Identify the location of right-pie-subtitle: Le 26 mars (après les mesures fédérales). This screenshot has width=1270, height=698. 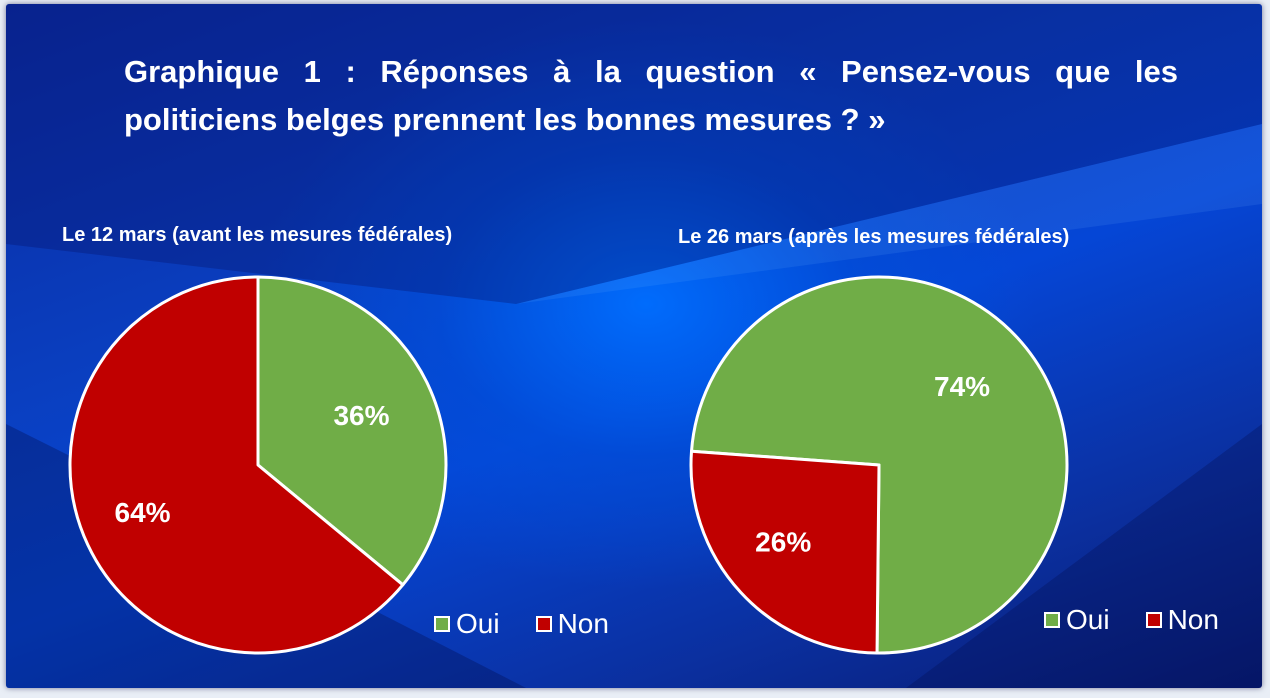
(874, 237).